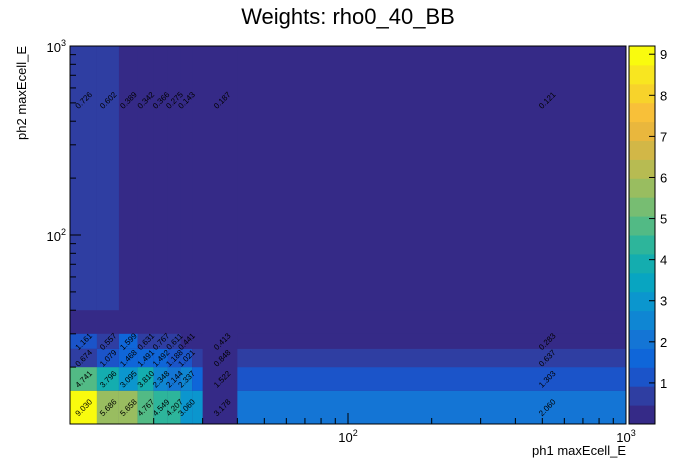 This screenshot has width=696, height=472. What do you see at coordinates (348, 16) in the screenshot?
I see `chart-title: Weights: rho0_40_BB` at bounding box center [348, 16].